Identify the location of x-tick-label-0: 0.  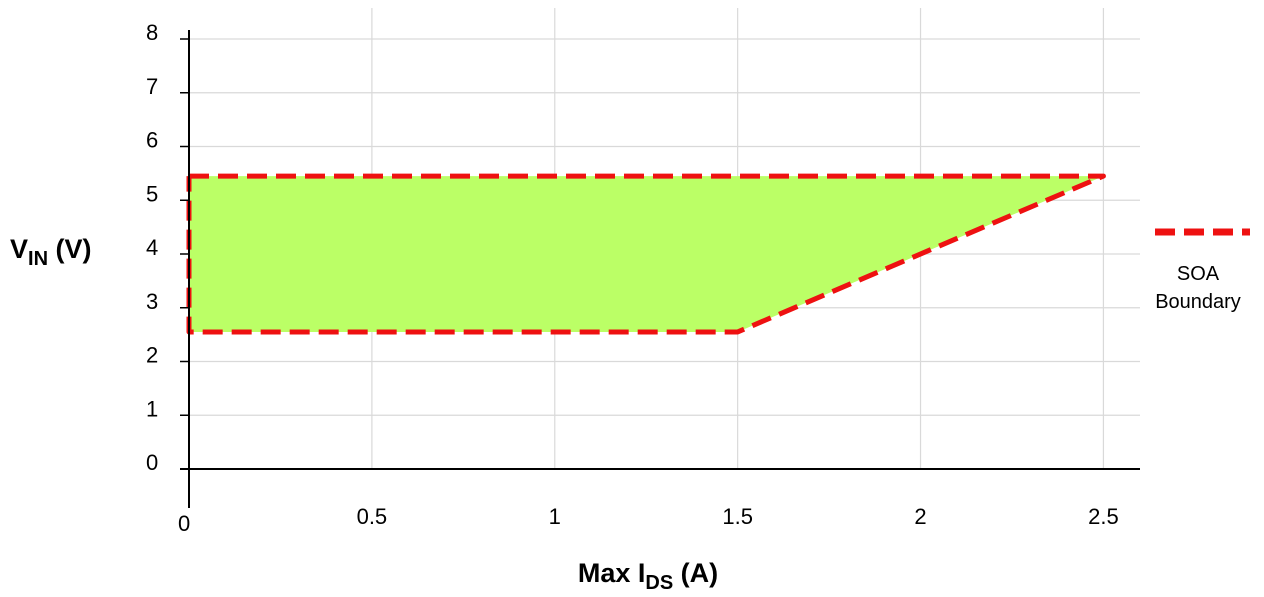
(184, 523).